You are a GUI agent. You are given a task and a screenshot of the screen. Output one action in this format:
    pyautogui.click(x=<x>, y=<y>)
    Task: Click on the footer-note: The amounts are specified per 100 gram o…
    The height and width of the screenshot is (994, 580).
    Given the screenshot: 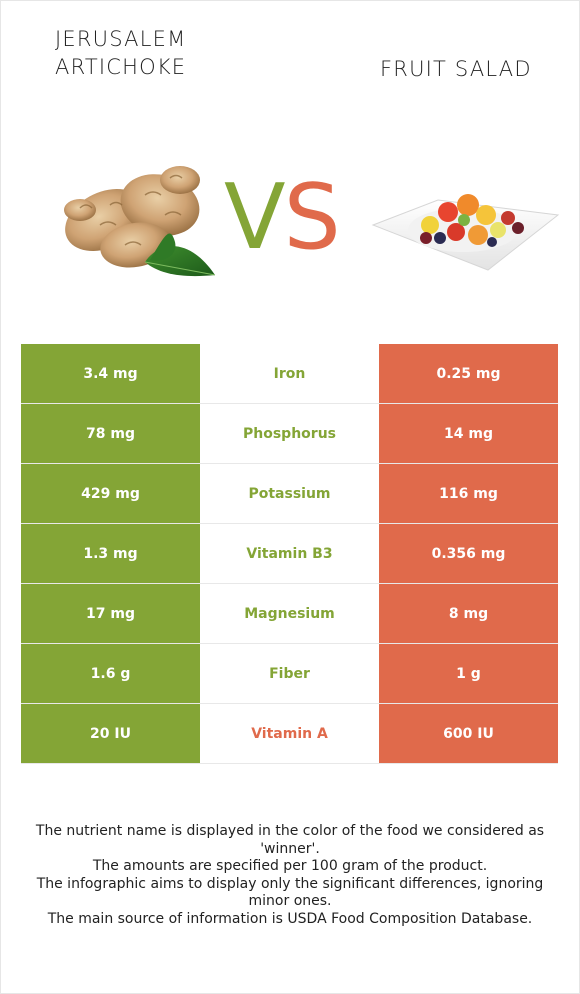 What is the action you would take?
    pyautogui.click(x=290, y=866)
    